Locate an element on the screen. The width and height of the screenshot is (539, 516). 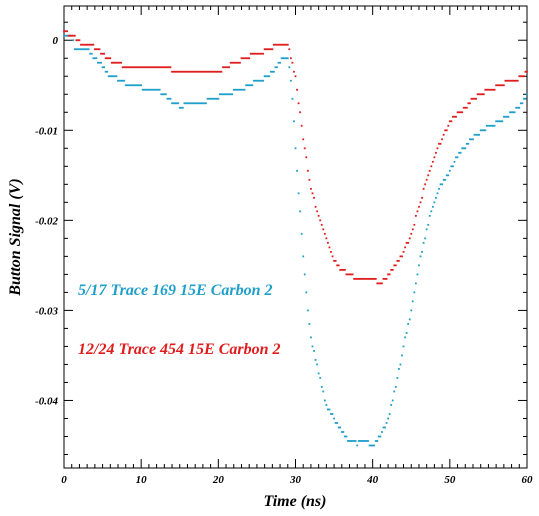
x-tick-label: 40 is located at coordinates (372, 480).